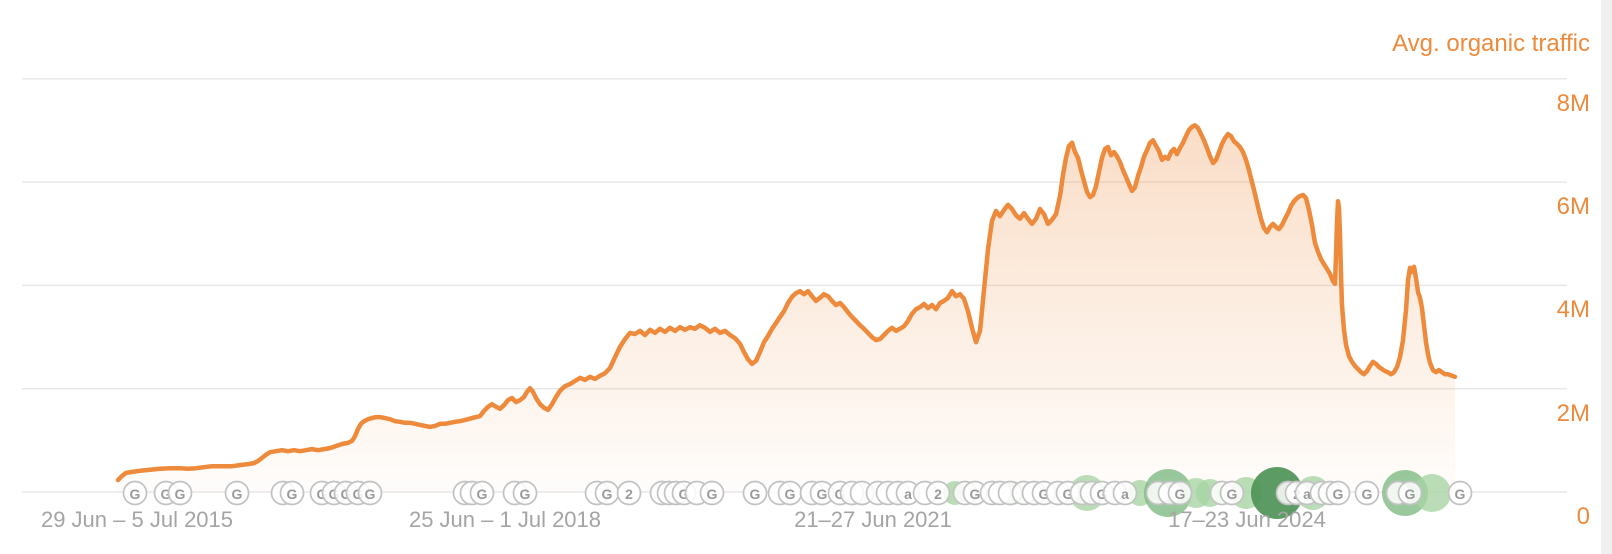  I want to click on scrollbar-track, so click(1606, 277).